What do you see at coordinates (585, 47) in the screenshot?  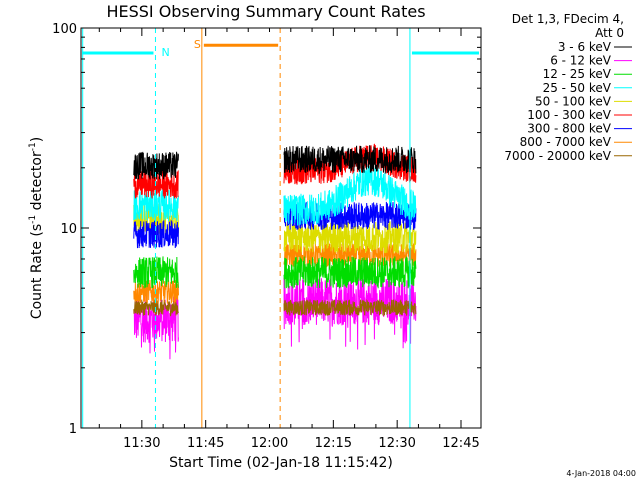 I see `legend-label-0: 3 - 6 keV` at bounding box center [585, 47].